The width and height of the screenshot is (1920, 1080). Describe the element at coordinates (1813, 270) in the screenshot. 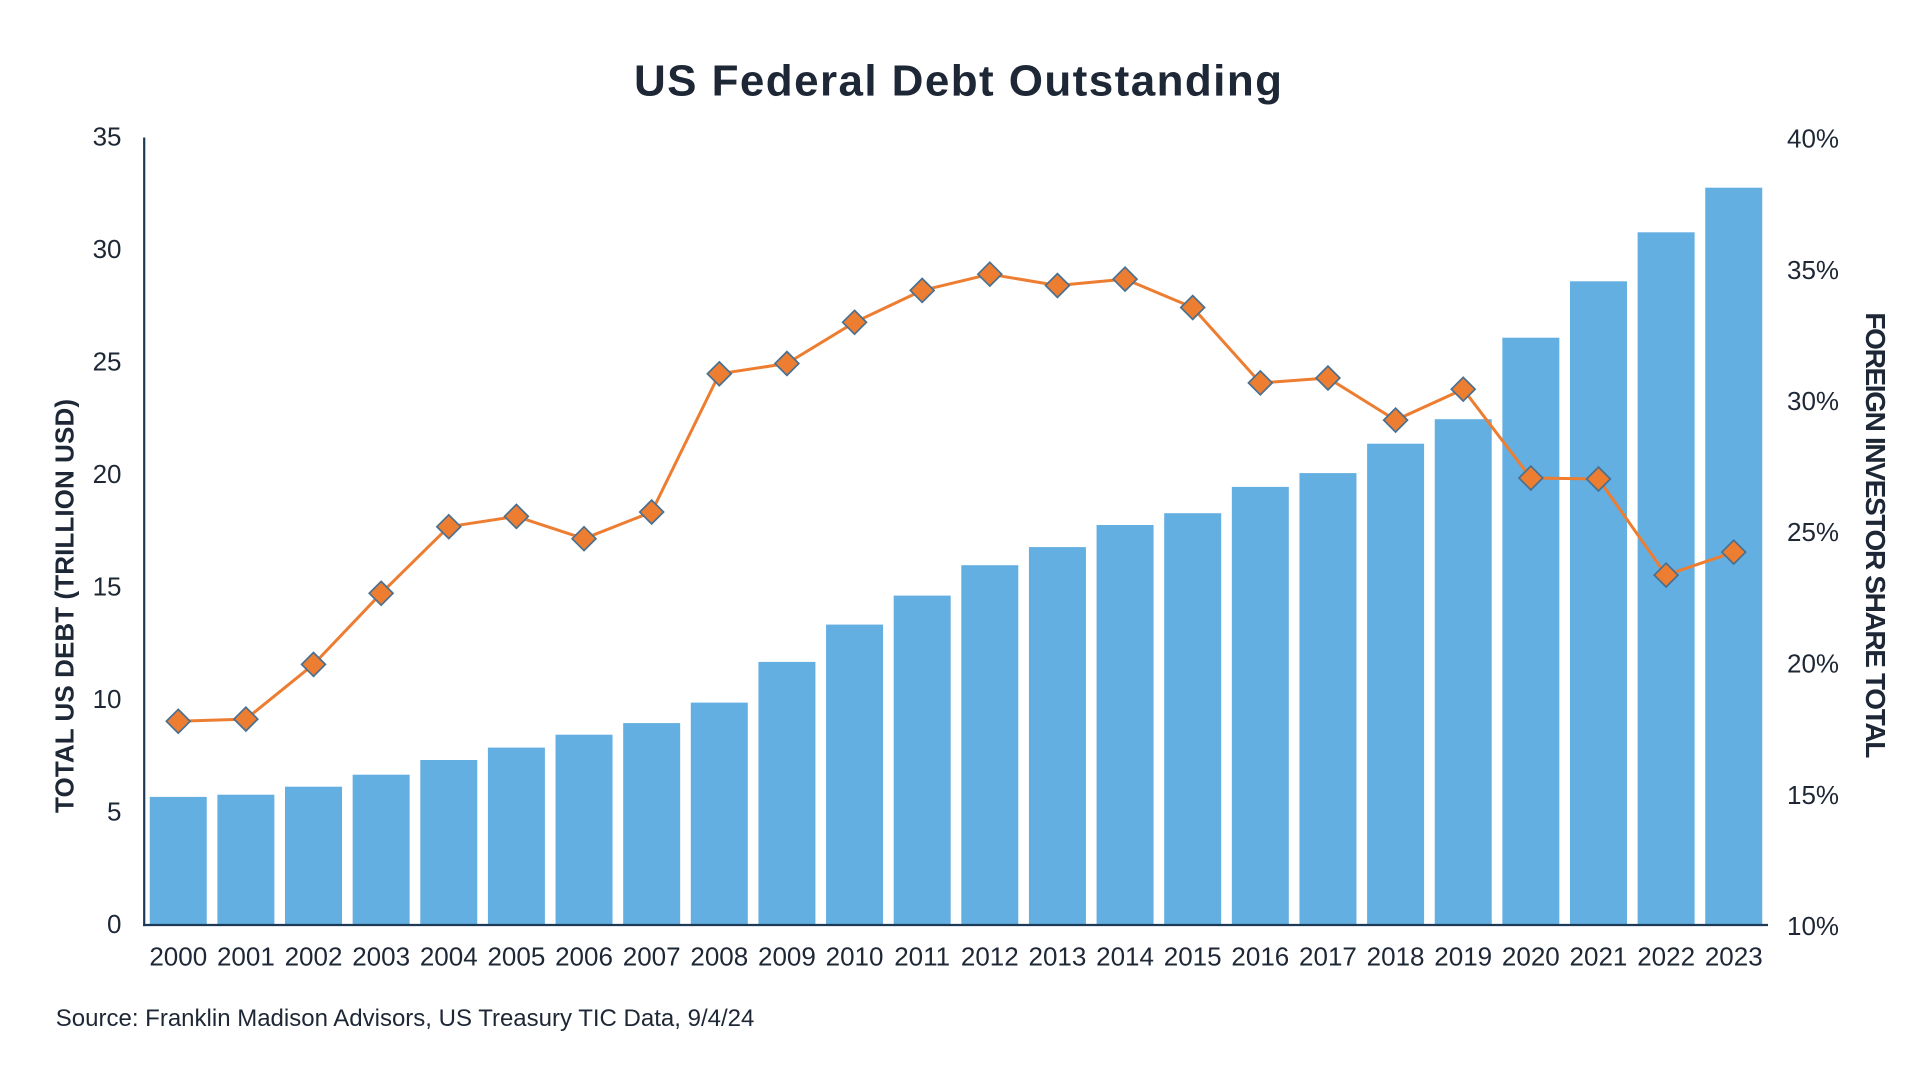

I see `svg-text: 35%` at that location.